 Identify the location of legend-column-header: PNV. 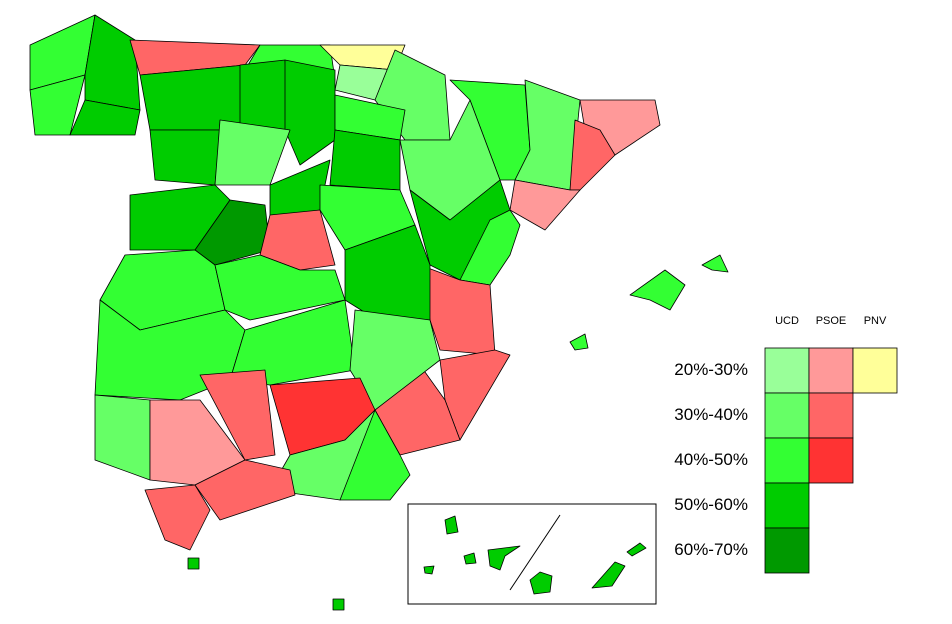
(875, 321).